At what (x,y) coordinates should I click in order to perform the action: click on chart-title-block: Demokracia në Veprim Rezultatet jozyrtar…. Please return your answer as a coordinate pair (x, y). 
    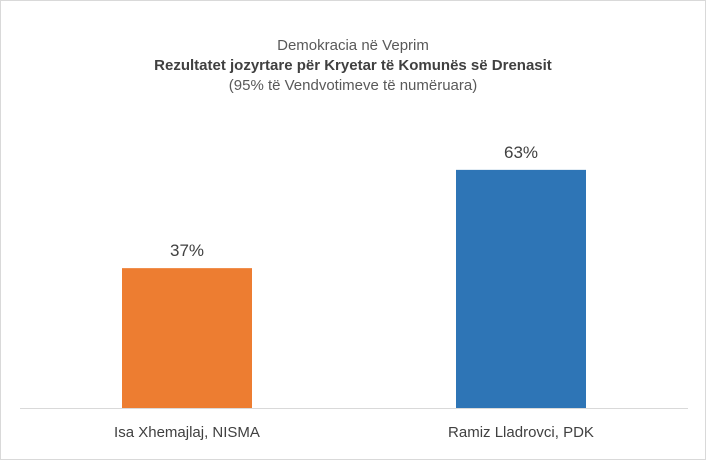
    Looking at the image, I should click on (353, 66).